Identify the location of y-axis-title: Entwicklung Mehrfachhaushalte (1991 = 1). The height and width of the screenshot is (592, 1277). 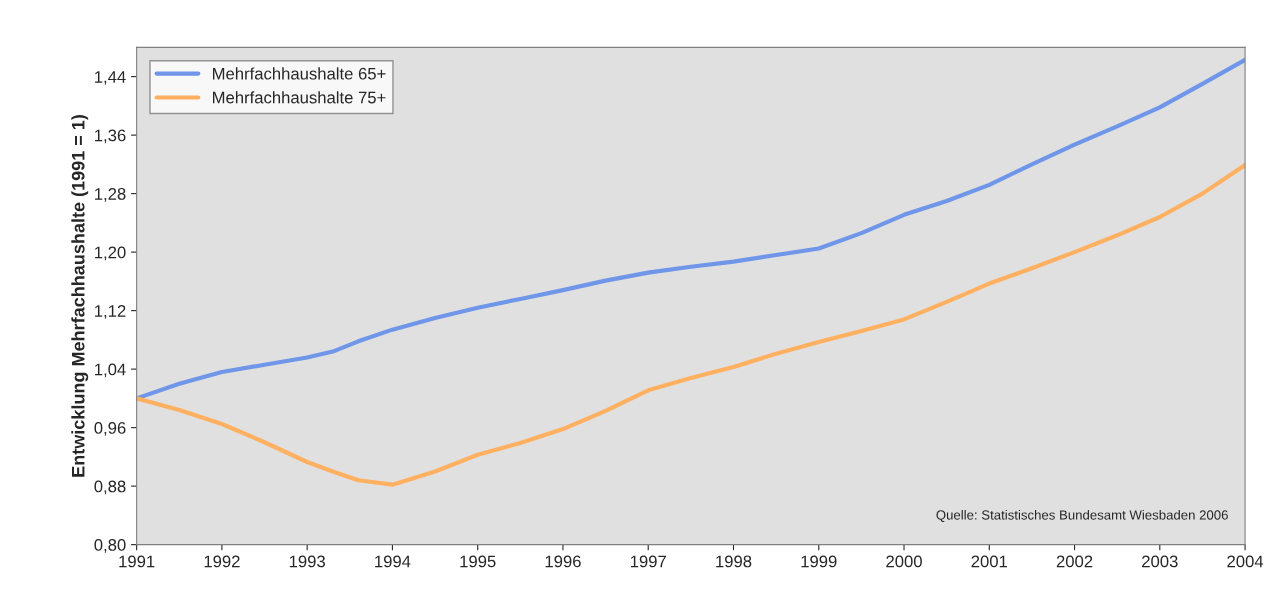
(80, 296).